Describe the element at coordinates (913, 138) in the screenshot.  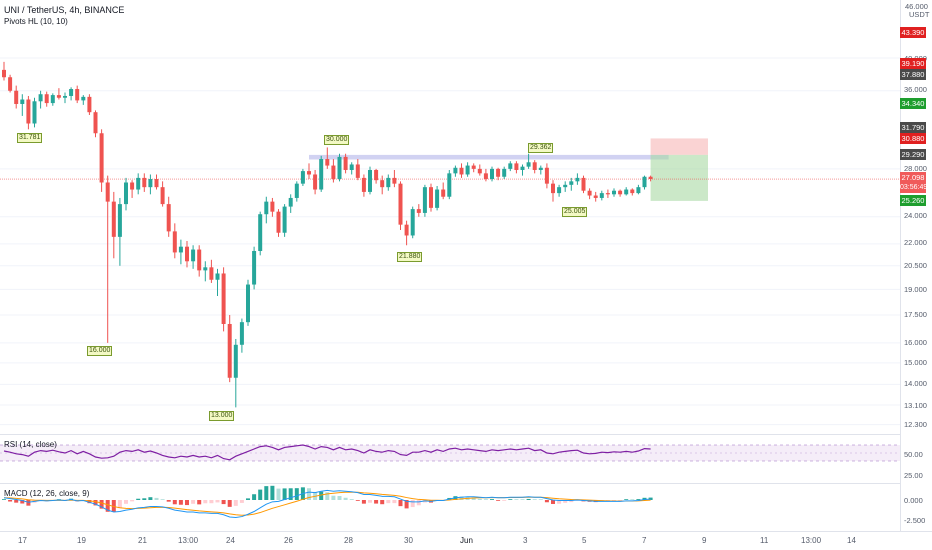
I see `price-tag: 30.880` at that location.